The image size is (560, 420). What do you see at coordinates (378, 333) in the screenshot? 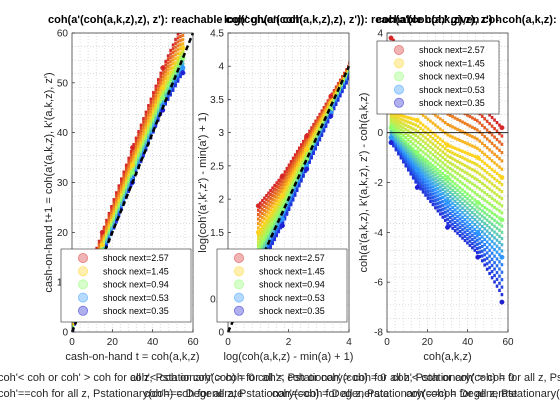
I see `y-tick-label: -8` at bounding box center [378, 333].